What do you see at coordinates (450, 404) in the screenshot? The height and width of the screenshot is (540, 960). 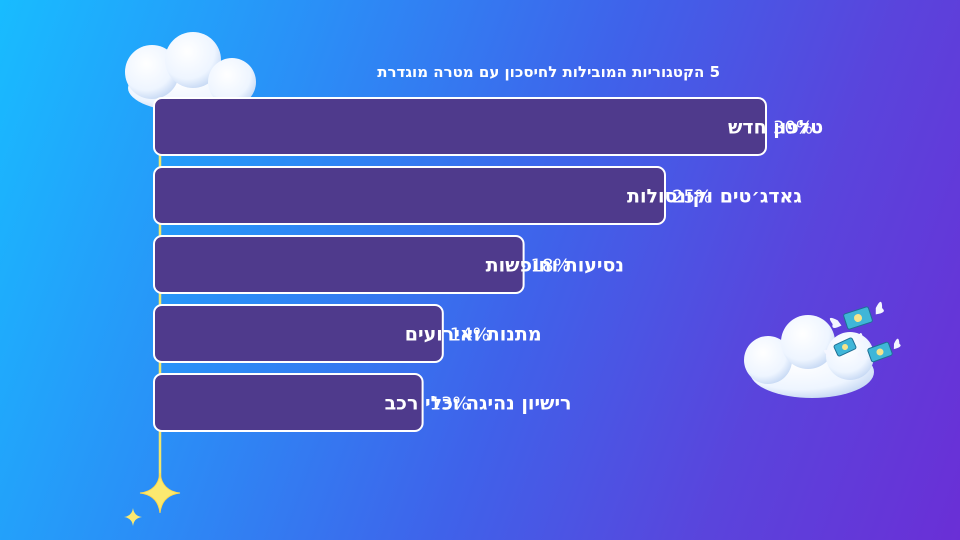 I see `value-label: 13%` at bounding box center [450, 404].